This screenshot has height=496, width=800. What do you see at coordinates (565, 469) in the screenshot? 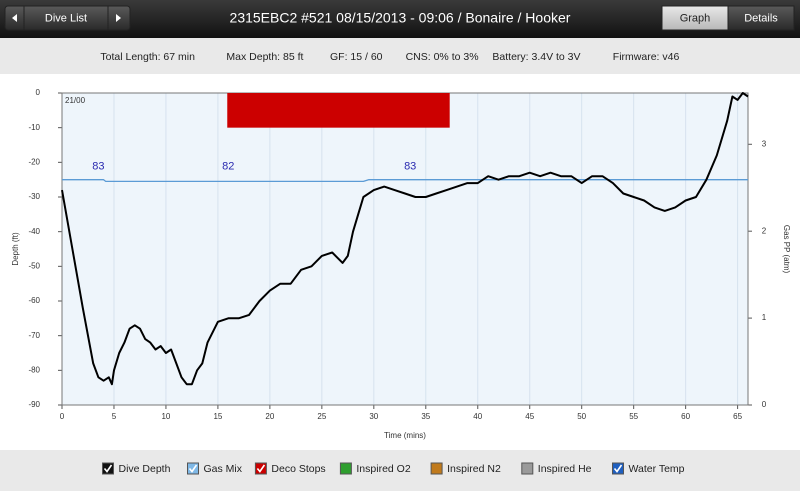
I see `legend-label: Inspired He` at bounding box center [565, 469].